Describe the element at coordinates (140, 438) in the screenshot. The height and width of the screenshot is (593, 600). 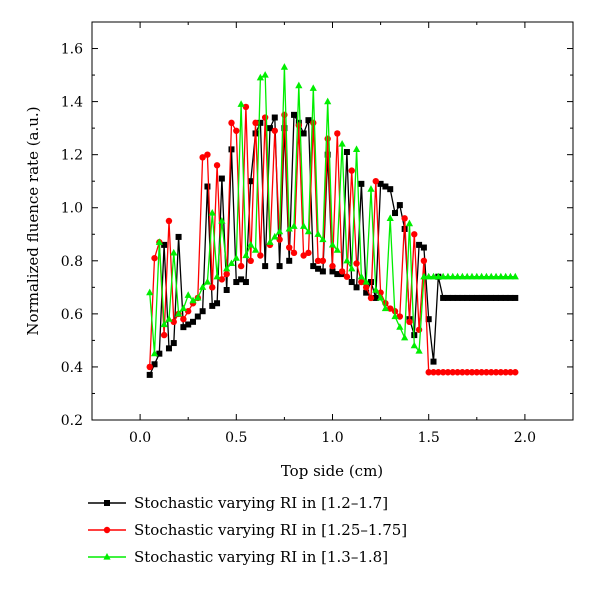
I see `x-tick-label: 0.0` at that location.